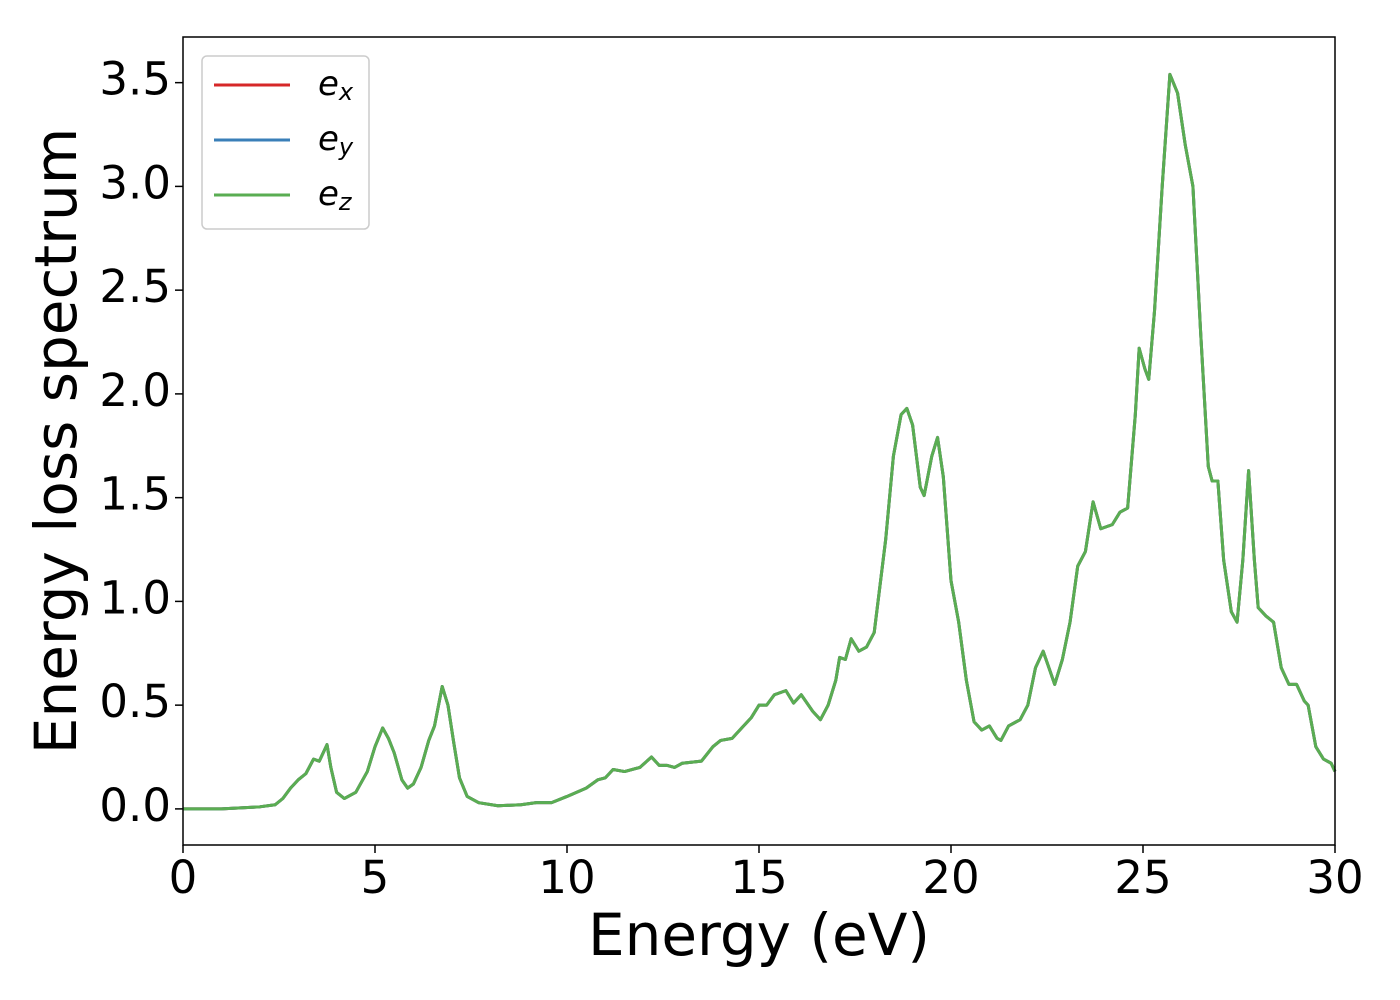 The image size is (1400, 1000). What do you see at coordinates (758, 877) in the screenshot?
I see `x-tick-label: 15` at bounding box center [758, 877].